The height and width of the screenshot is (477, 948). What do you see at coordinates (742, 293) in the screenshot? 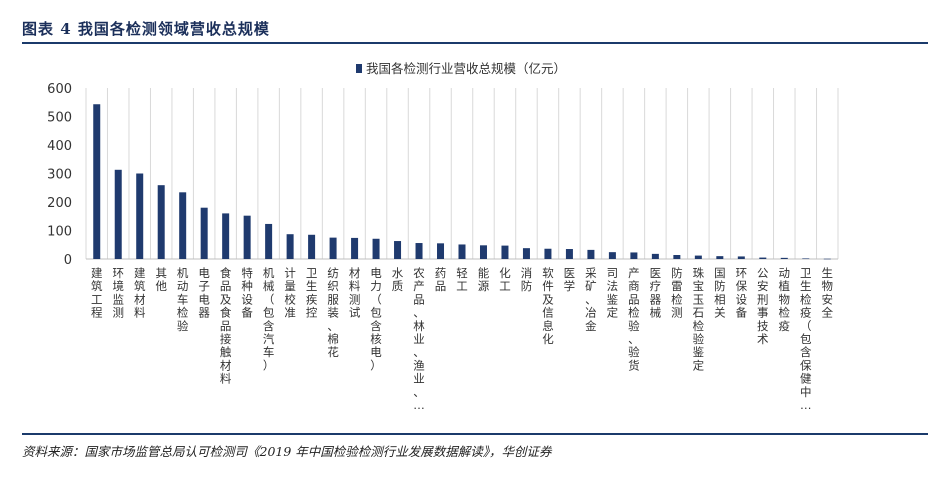
I see `x-tick-label: 环保设备` at bounding box center [742, 293].